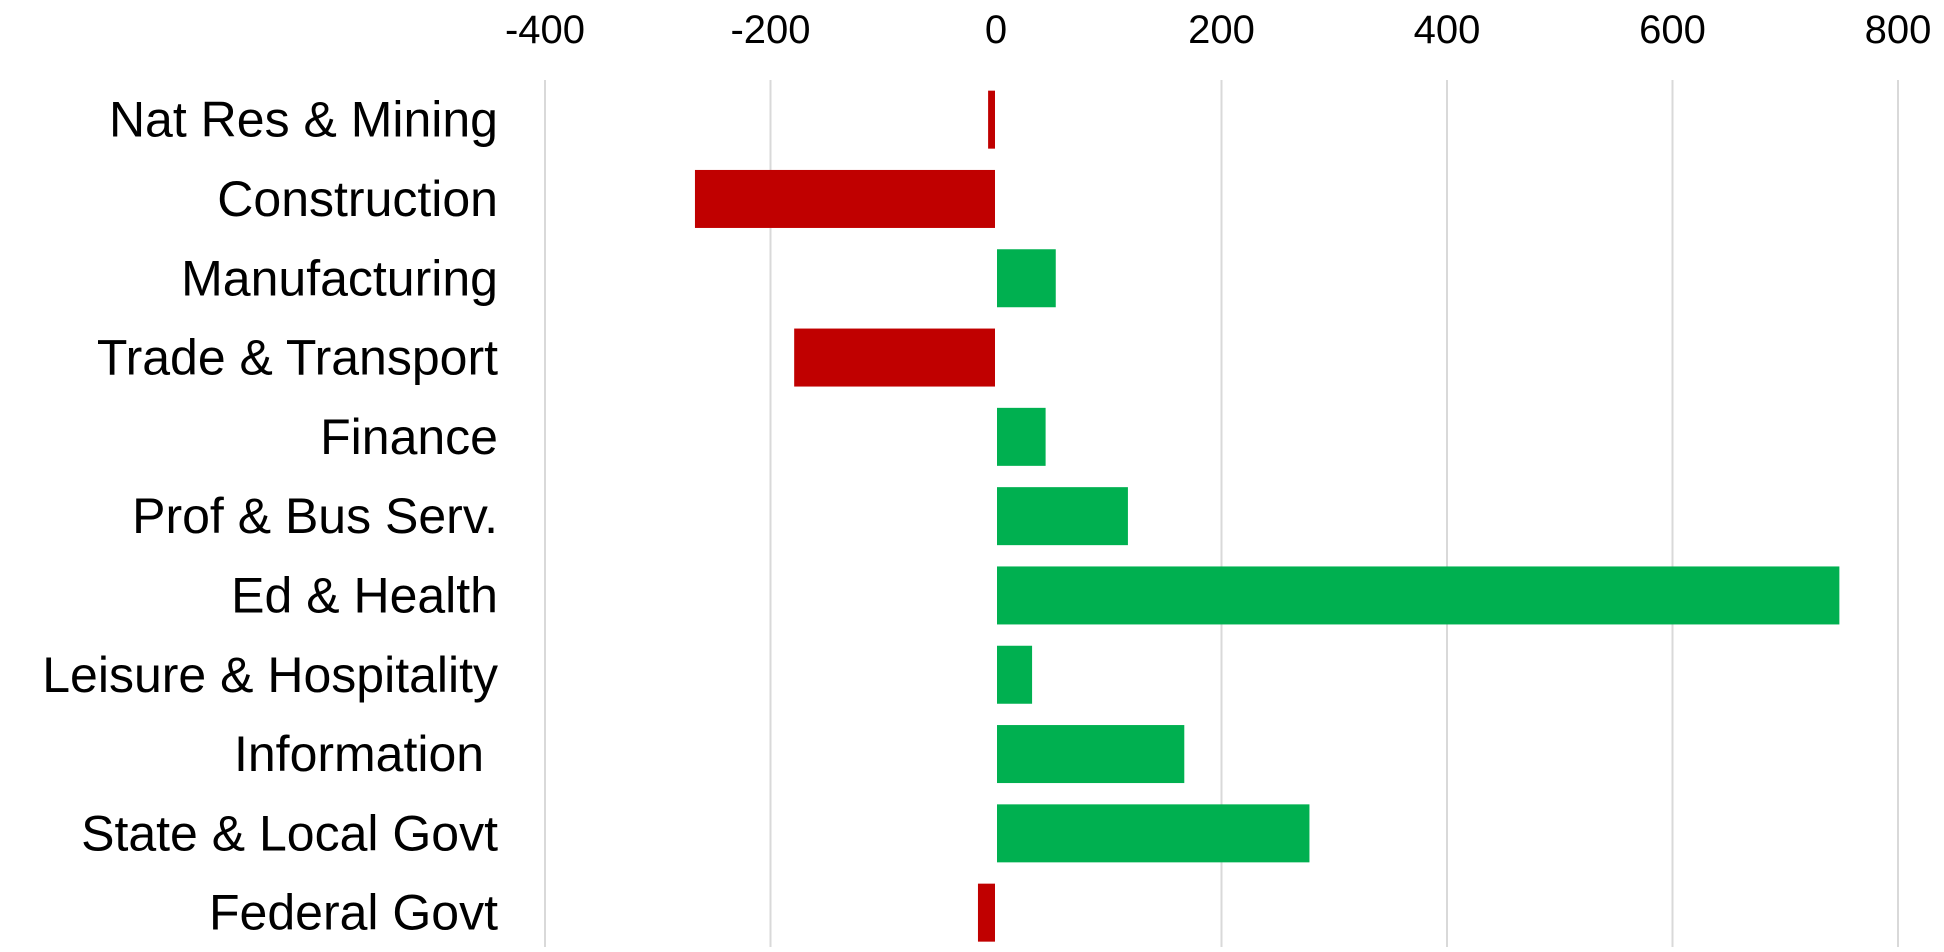 This screenshot has height=952, width=1944. What do you see at coordinates (1221, 30) in the screenshot?
I see `x-tick-label: 200` at bounding box center [1221, 30].